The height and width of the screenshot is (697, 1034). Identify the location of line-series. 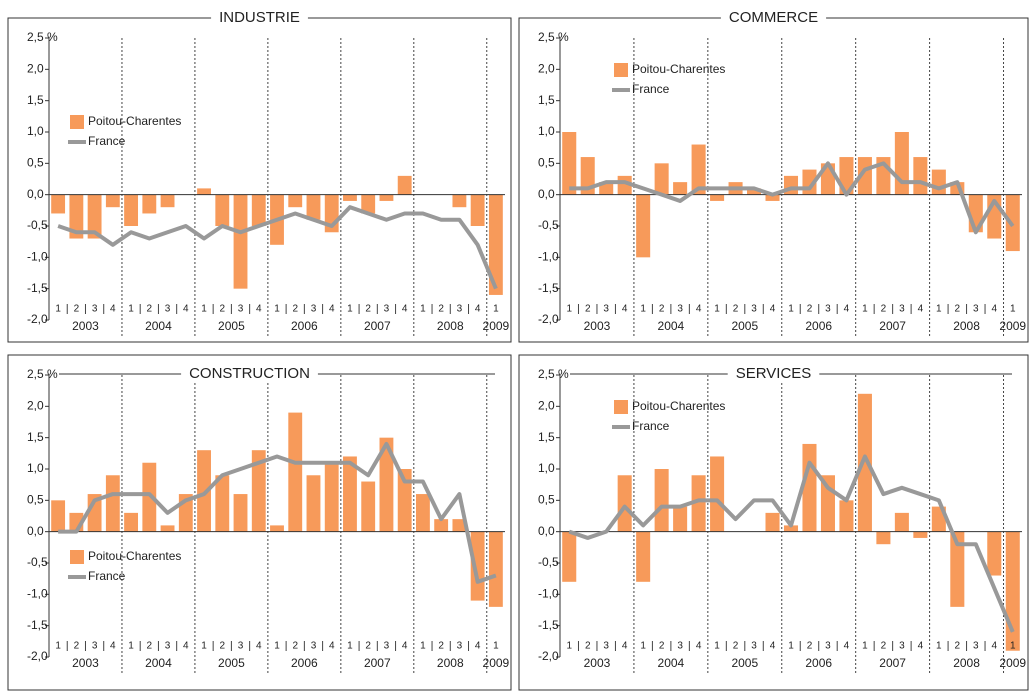
(277, 512).